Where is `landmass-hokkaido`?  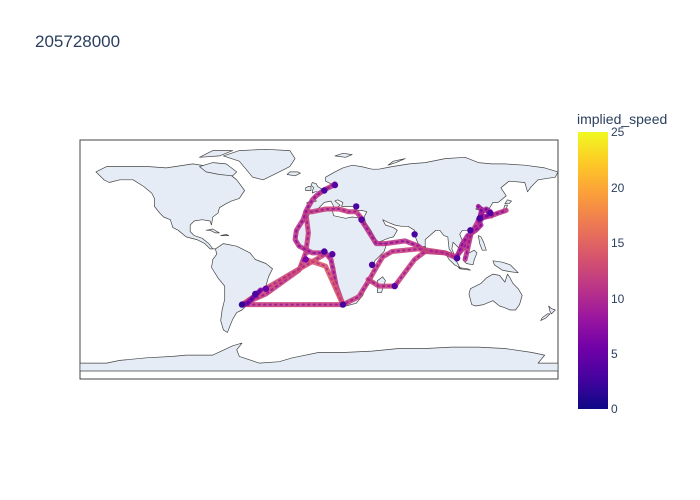 landmass-hokkaido is located at coordinates (508, 202).